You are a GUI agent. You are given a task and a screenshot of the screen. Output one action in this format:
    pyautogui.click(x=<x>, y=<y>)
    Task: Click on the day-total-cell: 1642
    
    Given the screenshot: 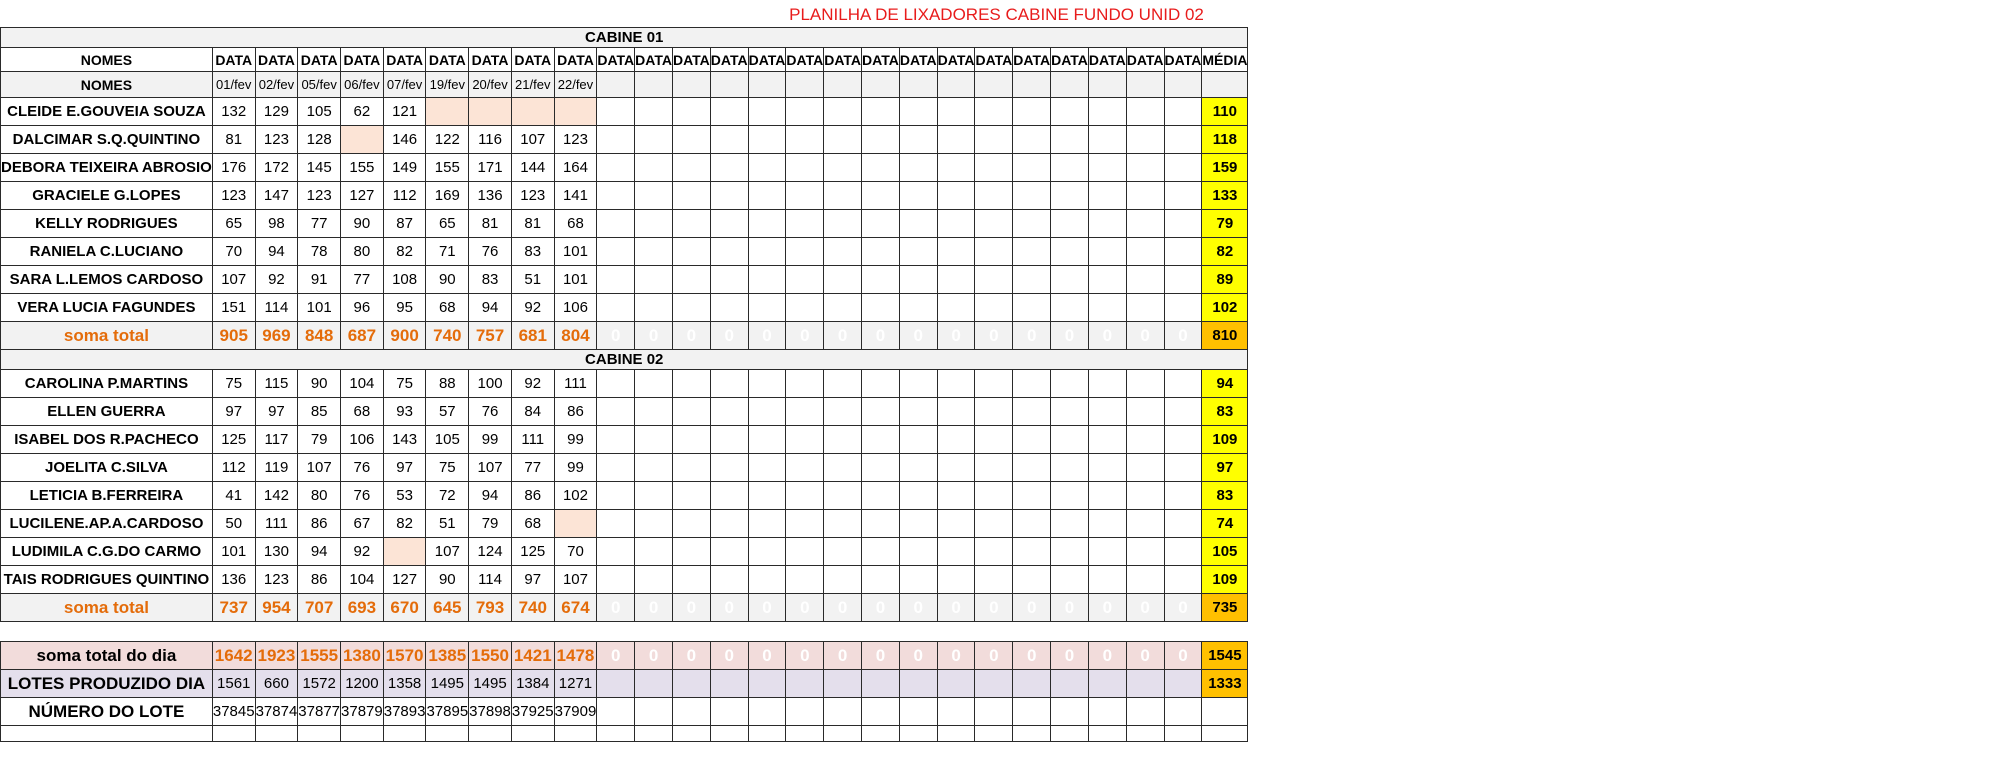 What is the action you would take?
    pyautogui.click(x=233, y=655)
    